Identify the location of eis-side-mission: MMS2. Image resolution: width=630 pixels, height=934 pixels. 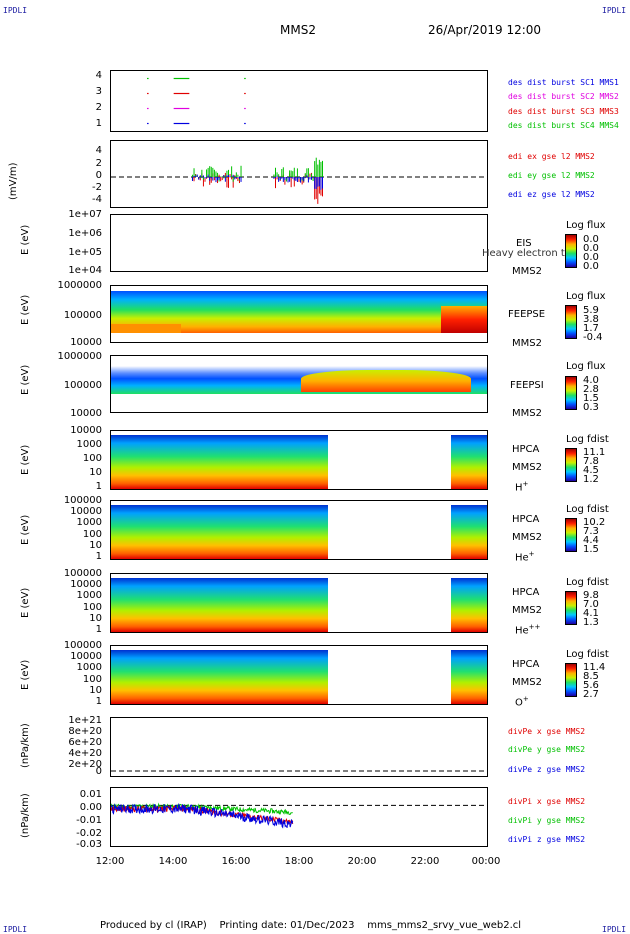
(527, 271).